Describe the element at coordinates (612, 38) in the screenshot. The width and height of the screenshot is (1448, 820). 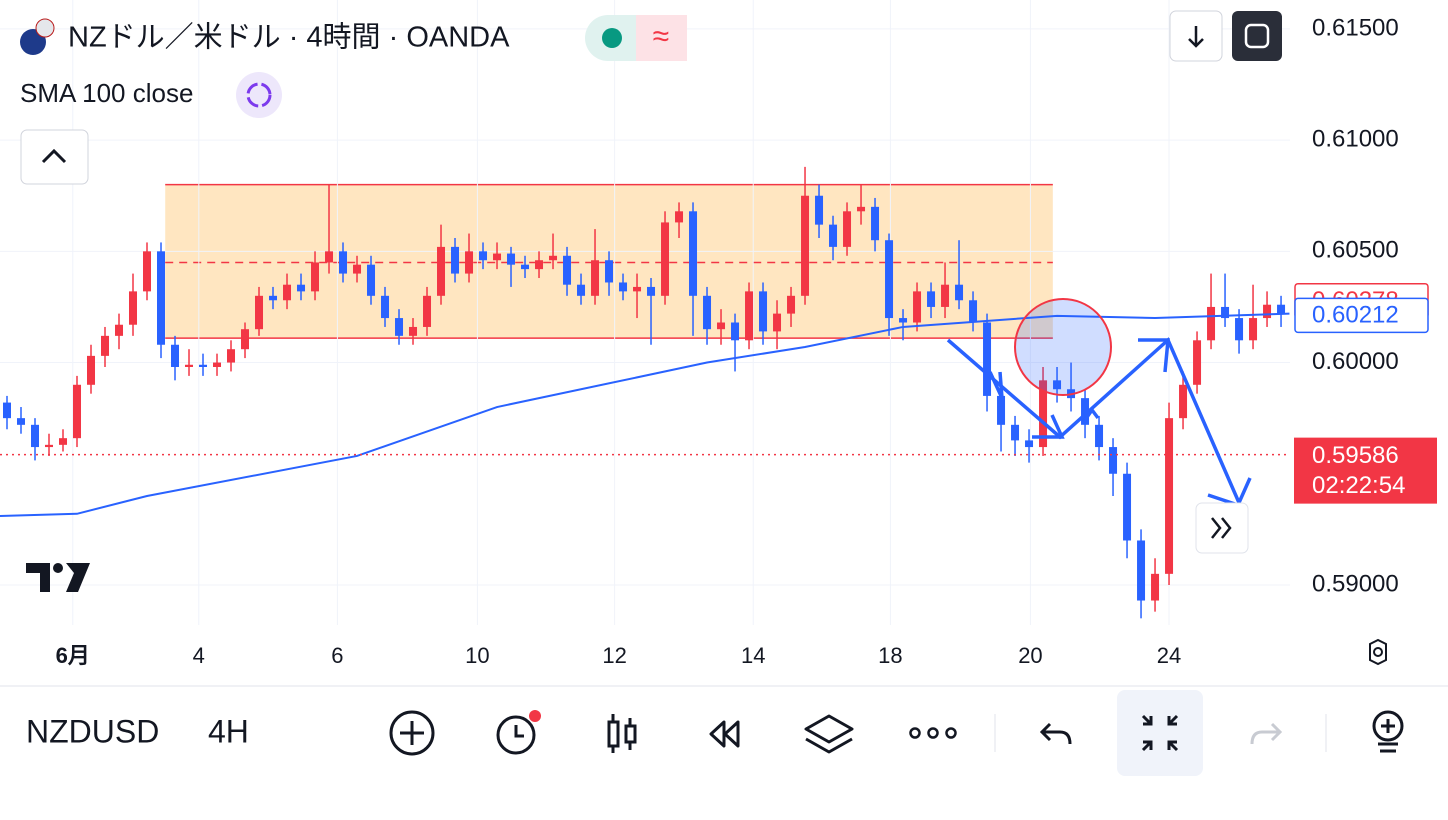
I see `market-open-dot` at that location.